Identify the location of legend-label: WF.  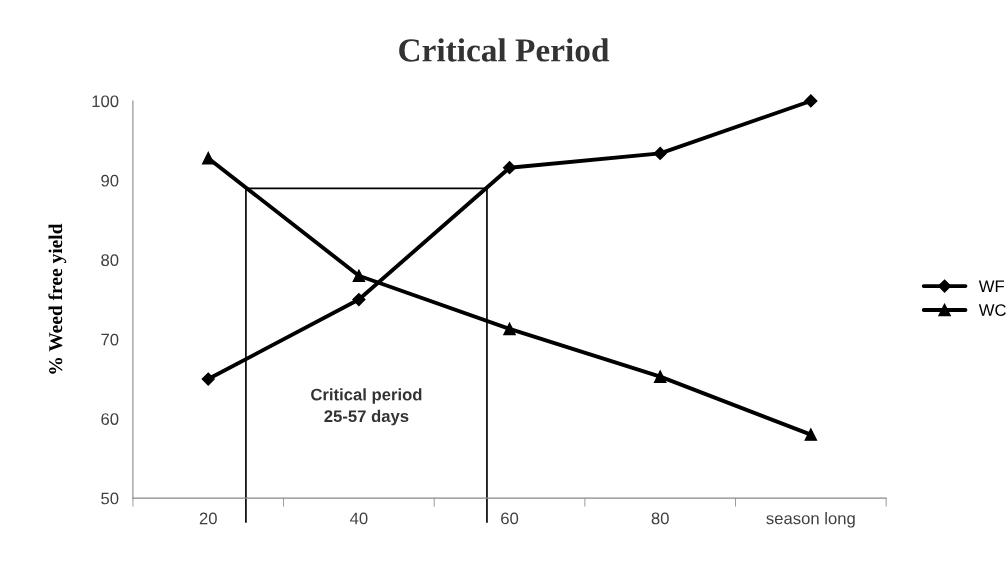
(991, 286).